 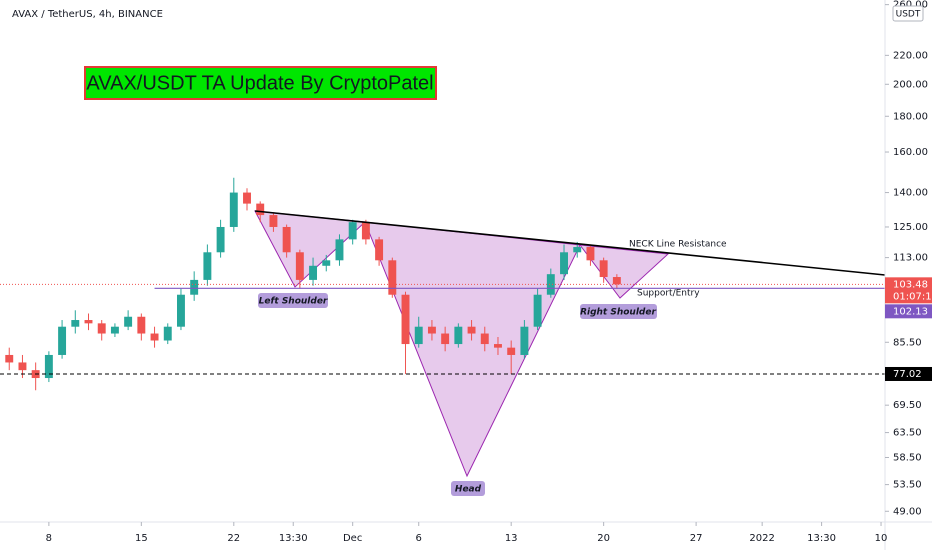 I want to click on last-price-label: 103.48, so click(x=910, y=284).